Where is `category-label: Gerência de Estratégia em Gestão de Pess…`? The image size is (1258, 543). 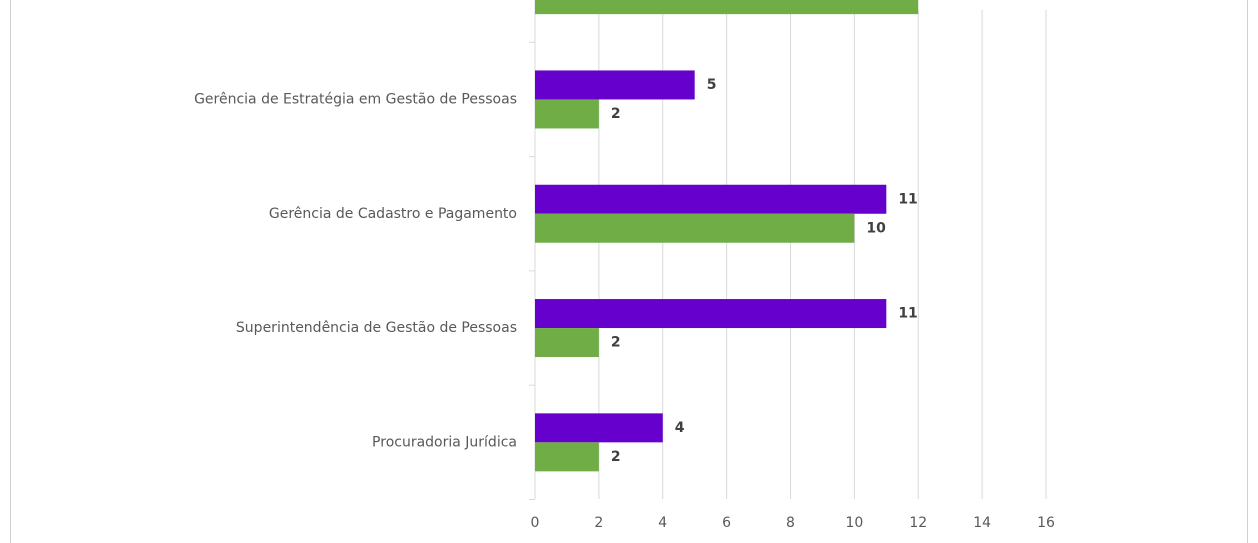 category-label: Gerência de Estratégia em Gestão de Pess… is located at coordinates (355, 99).